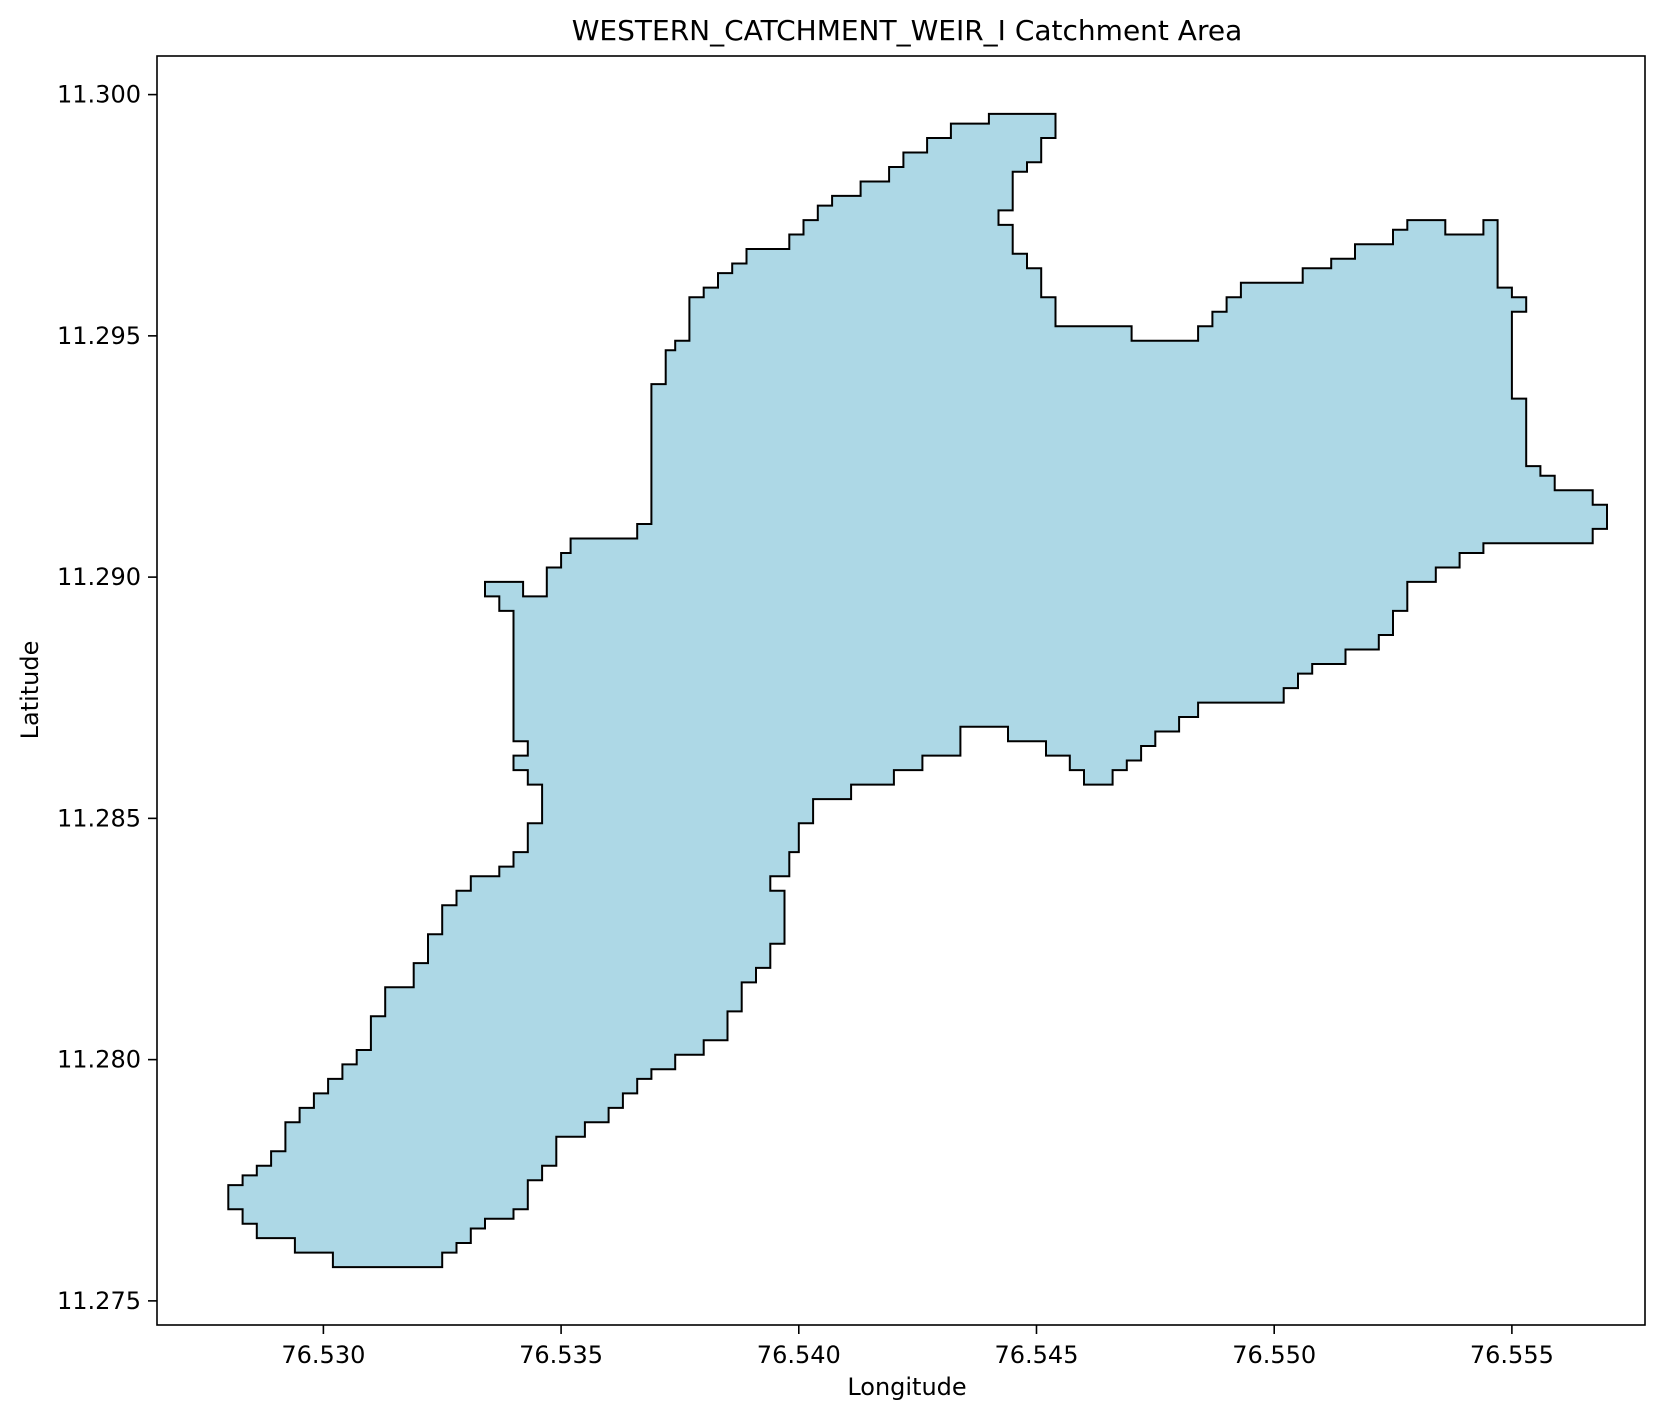 The width and height of the screenshot is (1678, 1417). Describe the element at coordinates (917, 1347) in the screenshot. I see `x-axis: 76.530 76.535 76.540 76.545 76.550 76.555` at that location.